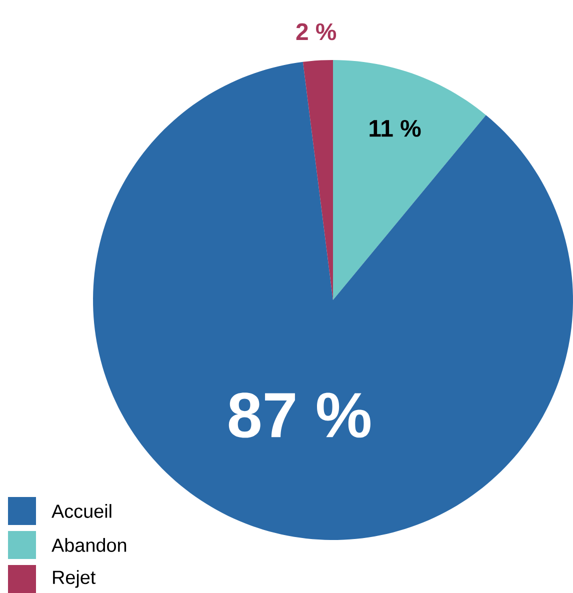 The height and width of the screenshot is (593, 573). I want to click on data-label: 11 %, so click(395, 128).